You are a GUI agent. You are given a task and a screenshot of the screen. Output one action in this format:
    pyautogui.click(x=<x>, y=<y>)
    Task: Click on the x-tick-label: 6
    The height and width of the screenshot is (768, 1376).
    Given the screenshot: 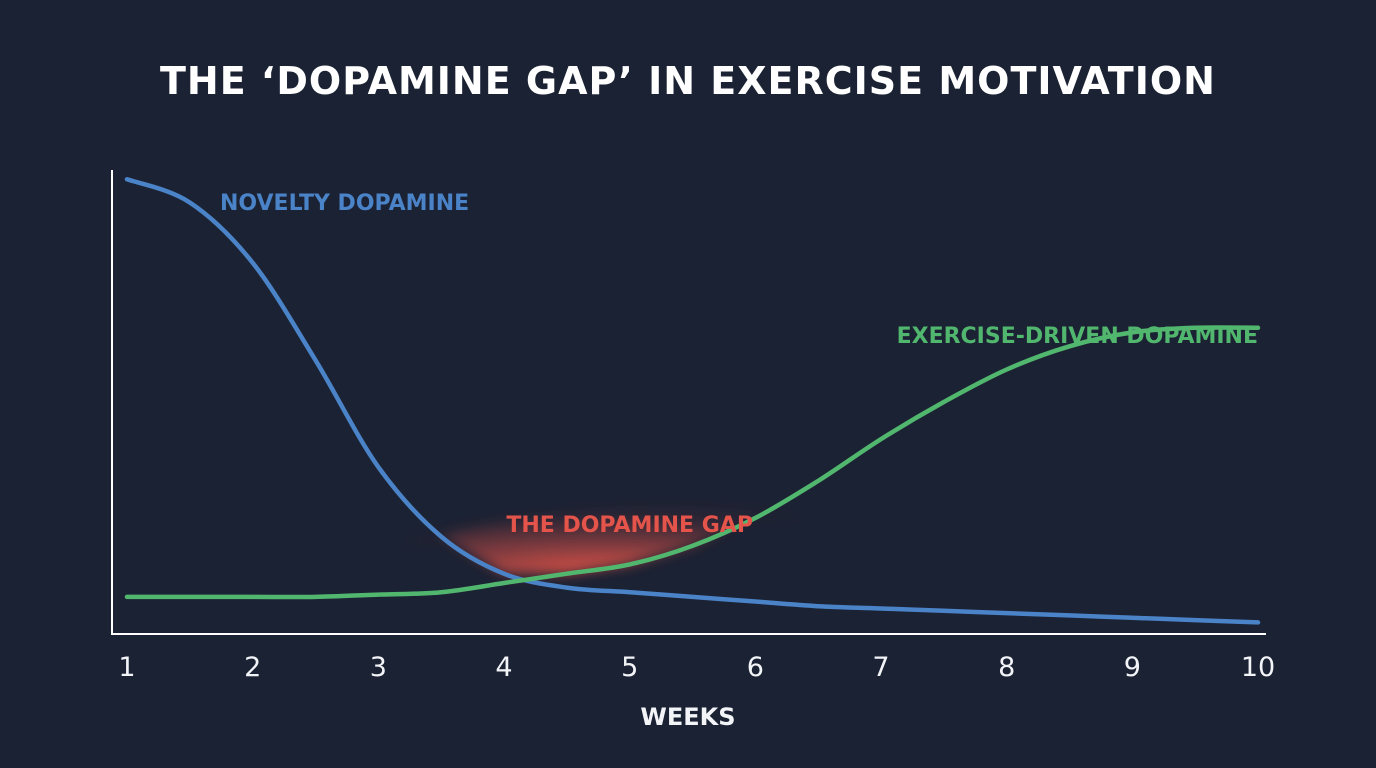 What is the action you would take?
    pyautogui.click(x=755, y=667)
    